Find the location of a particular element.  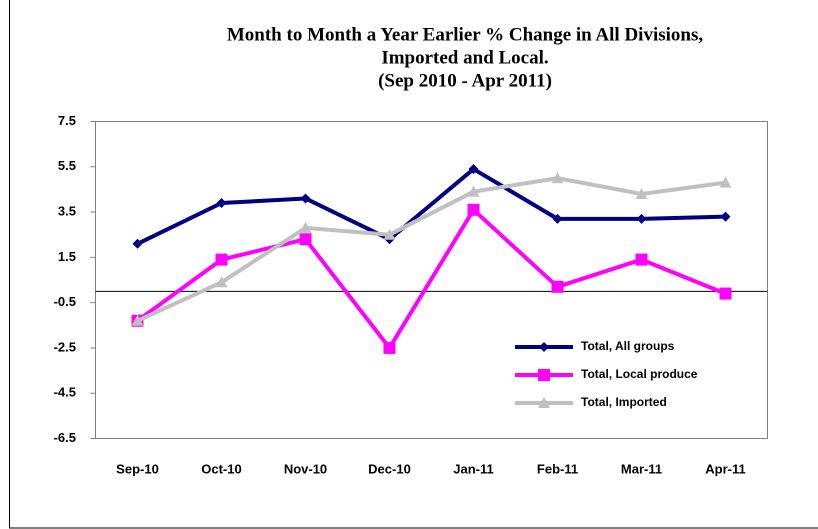

y-tick-label: -4.5 is located at coordinates (65, 392).